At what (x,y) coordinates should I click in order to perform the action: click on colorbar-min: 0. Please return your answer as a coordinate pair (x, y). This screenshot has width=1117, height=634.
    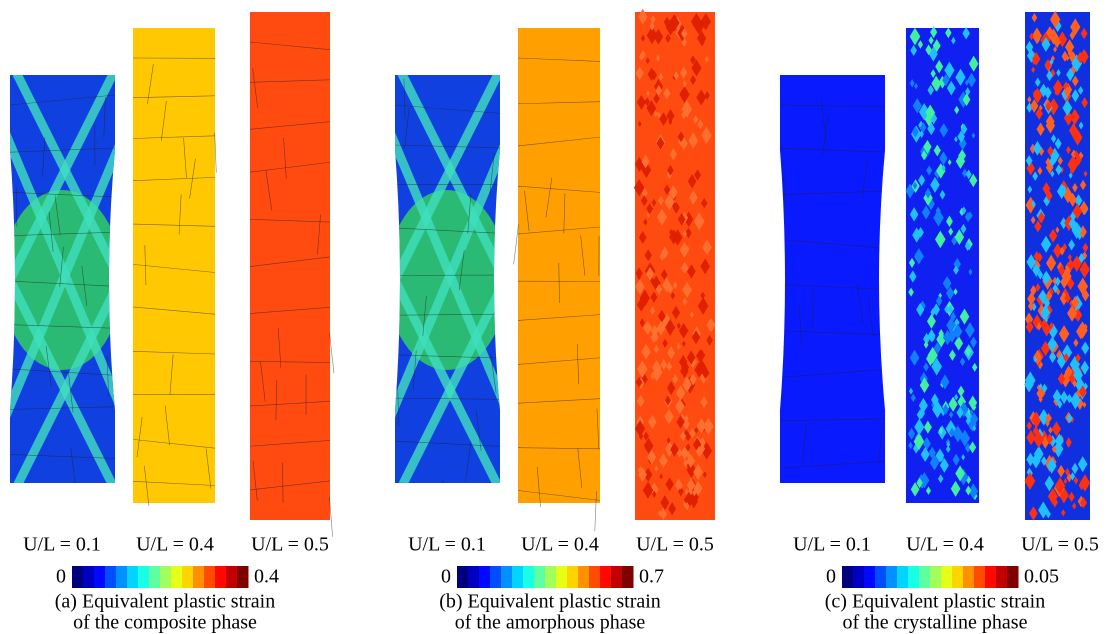
    Looking at the image, I should click on (61, 577).